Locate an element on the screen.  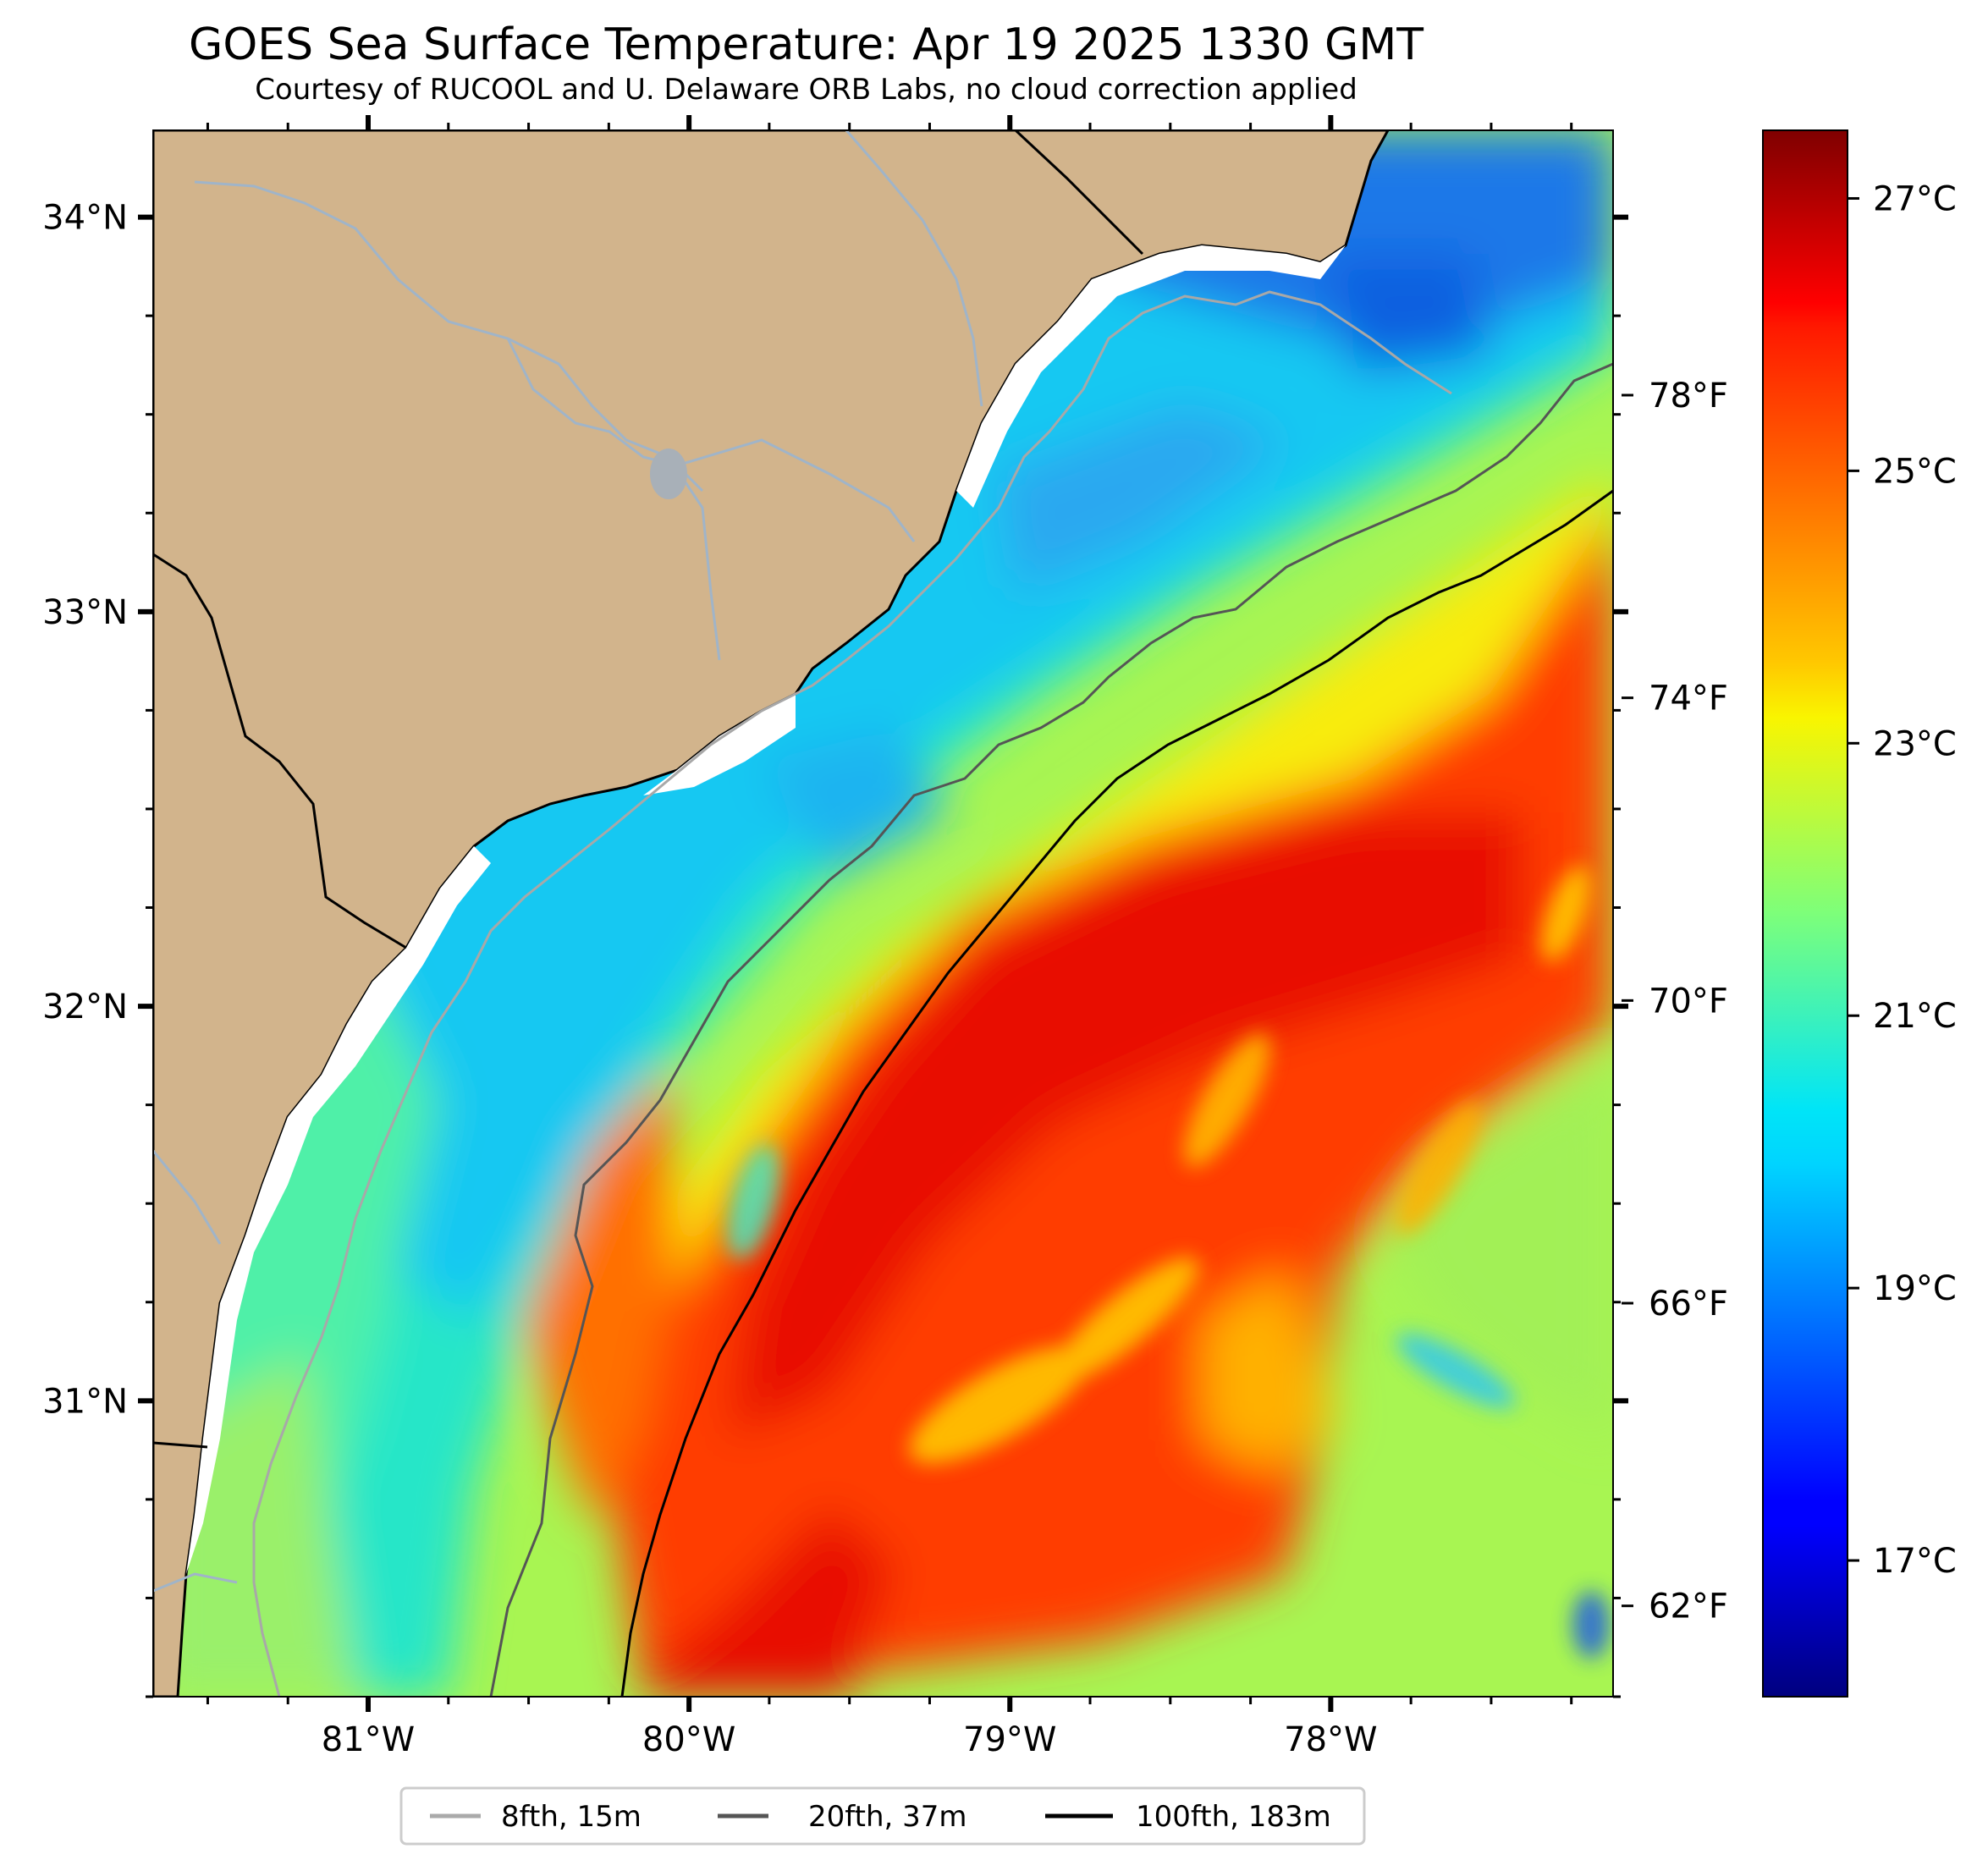
celsius-tick-label: 23°C is located at coordinates (1915, 744).